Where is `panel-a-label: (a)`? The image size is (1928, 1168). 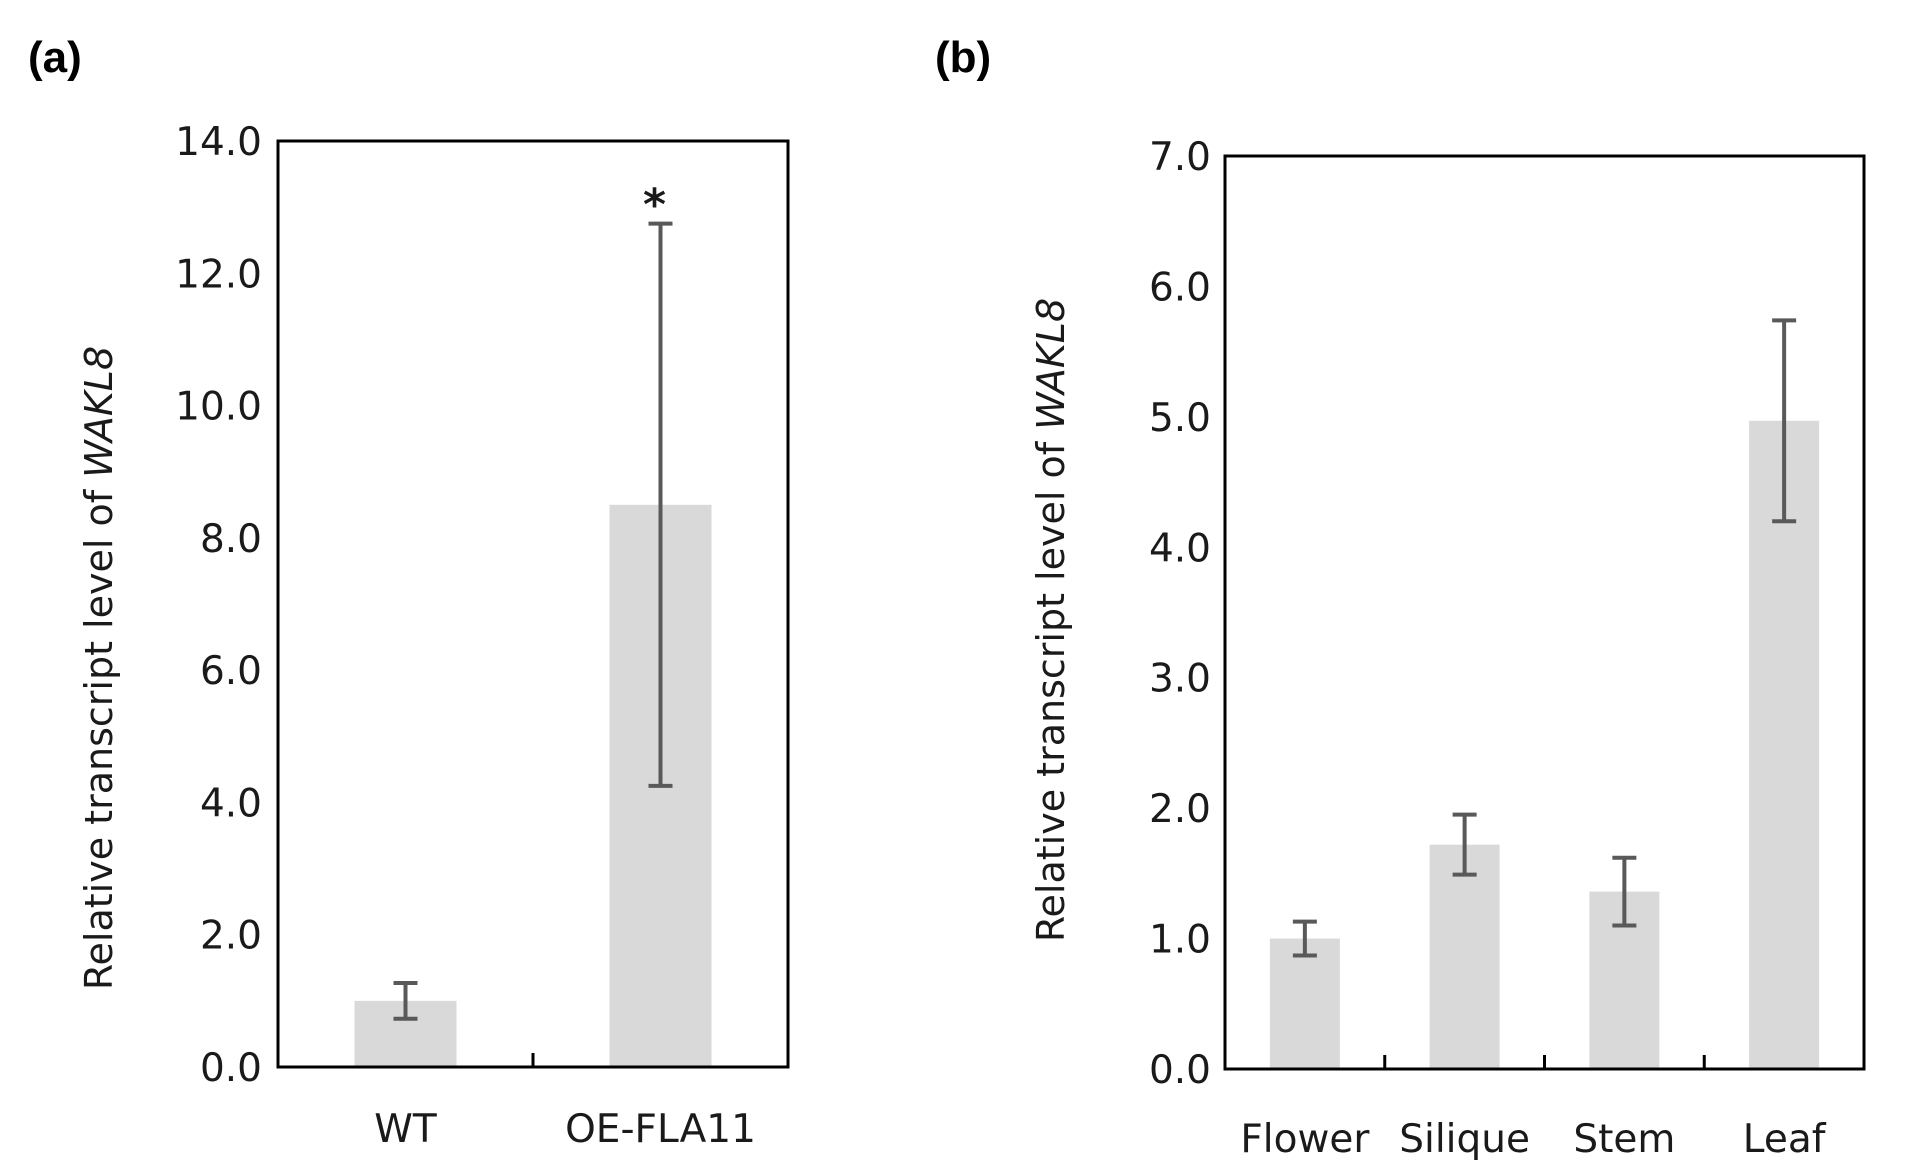 panel-a-label: (a) is located at coordinates (55, 57).